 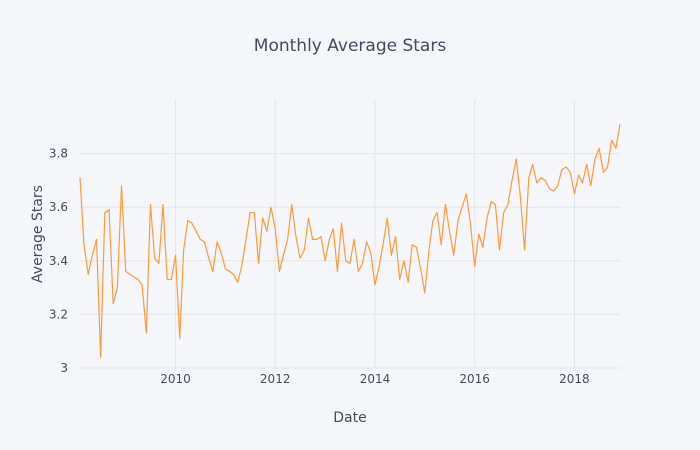 I want to click on y-tick-label: 3.2, so click(x=58, y=314).